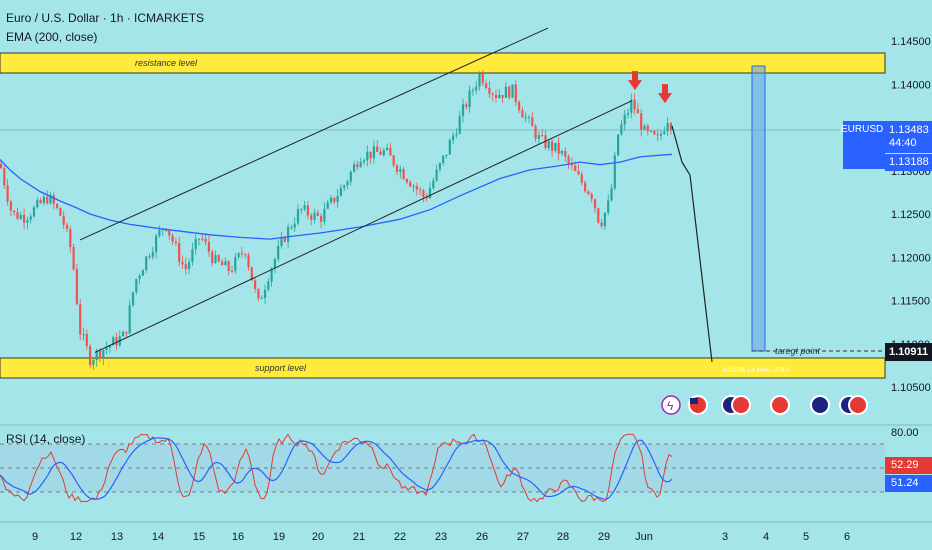 The height and width of the screenshot is (550, 932). What do you see at coordinates (35, 537) in the screenshot?
I see `time-tick-label: 9` at bounding box center [35, 537].